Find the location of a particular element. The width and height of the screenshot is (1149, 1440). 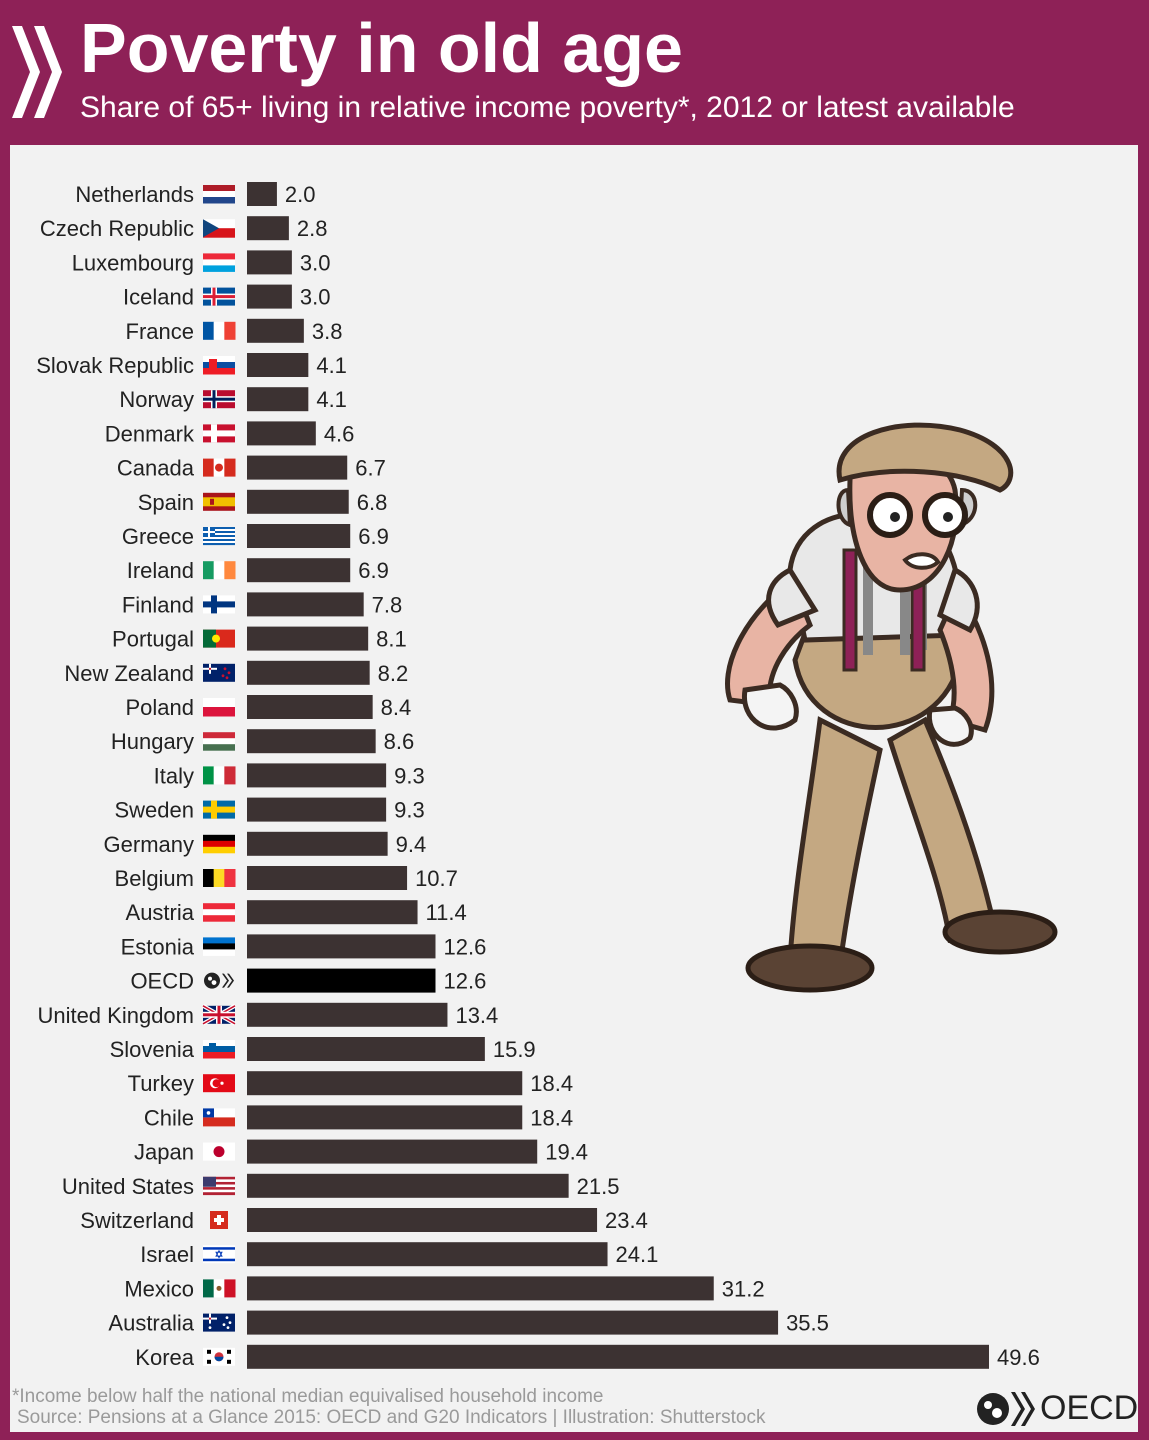

chart-row: Ireland 6.9 is located at coordinates (258, 570).